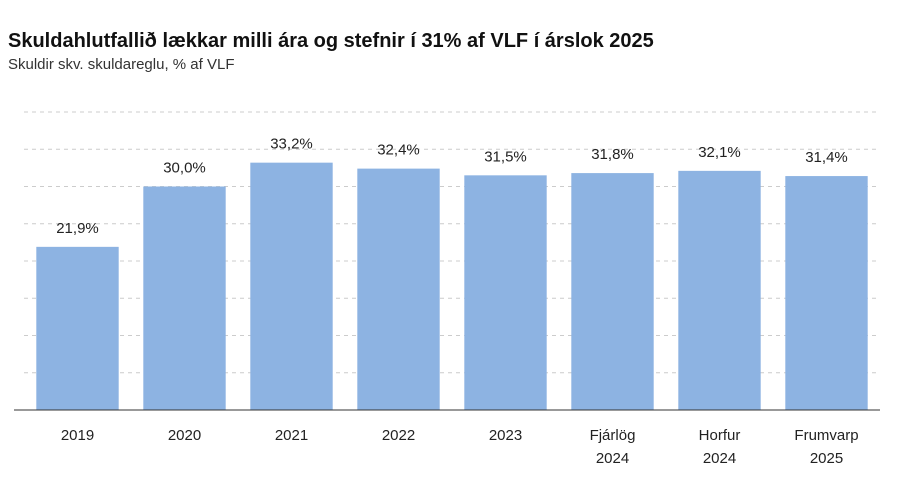 The height and width of the screenshot is (482, 900). What do you see at coordinates (398, 150) in the screenshot?
I see `data-label: 32,4%` at bounding box center [398, 150].